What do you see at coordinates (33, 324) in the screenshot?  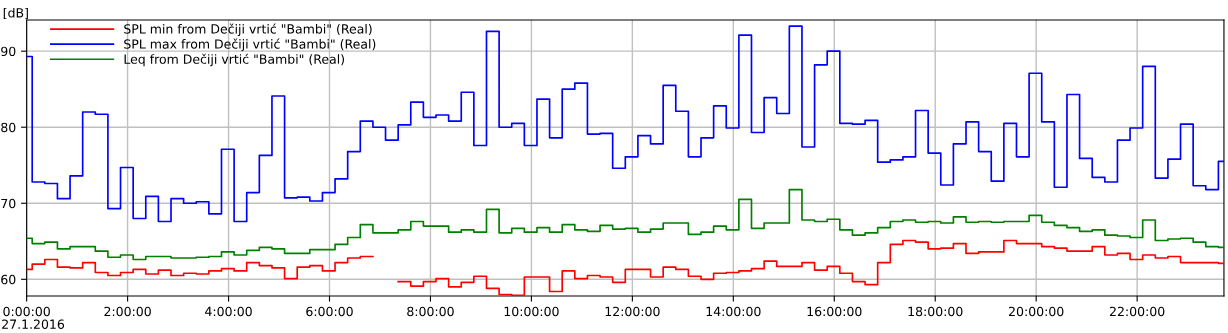 I see `text: 27.1.2016` at bounding box center [33, 324].